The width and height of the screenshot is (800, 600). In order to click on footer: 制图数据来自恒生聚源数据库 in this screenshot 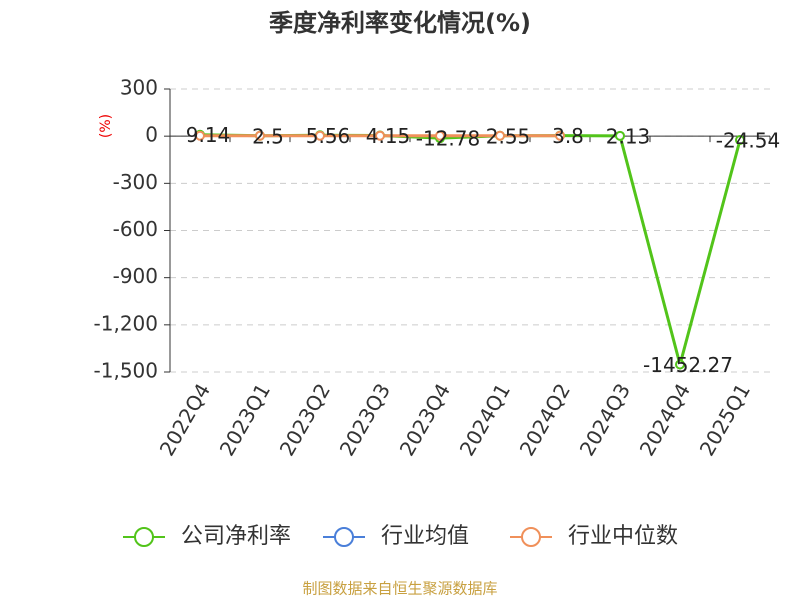, I will do `click(399, 589)`.